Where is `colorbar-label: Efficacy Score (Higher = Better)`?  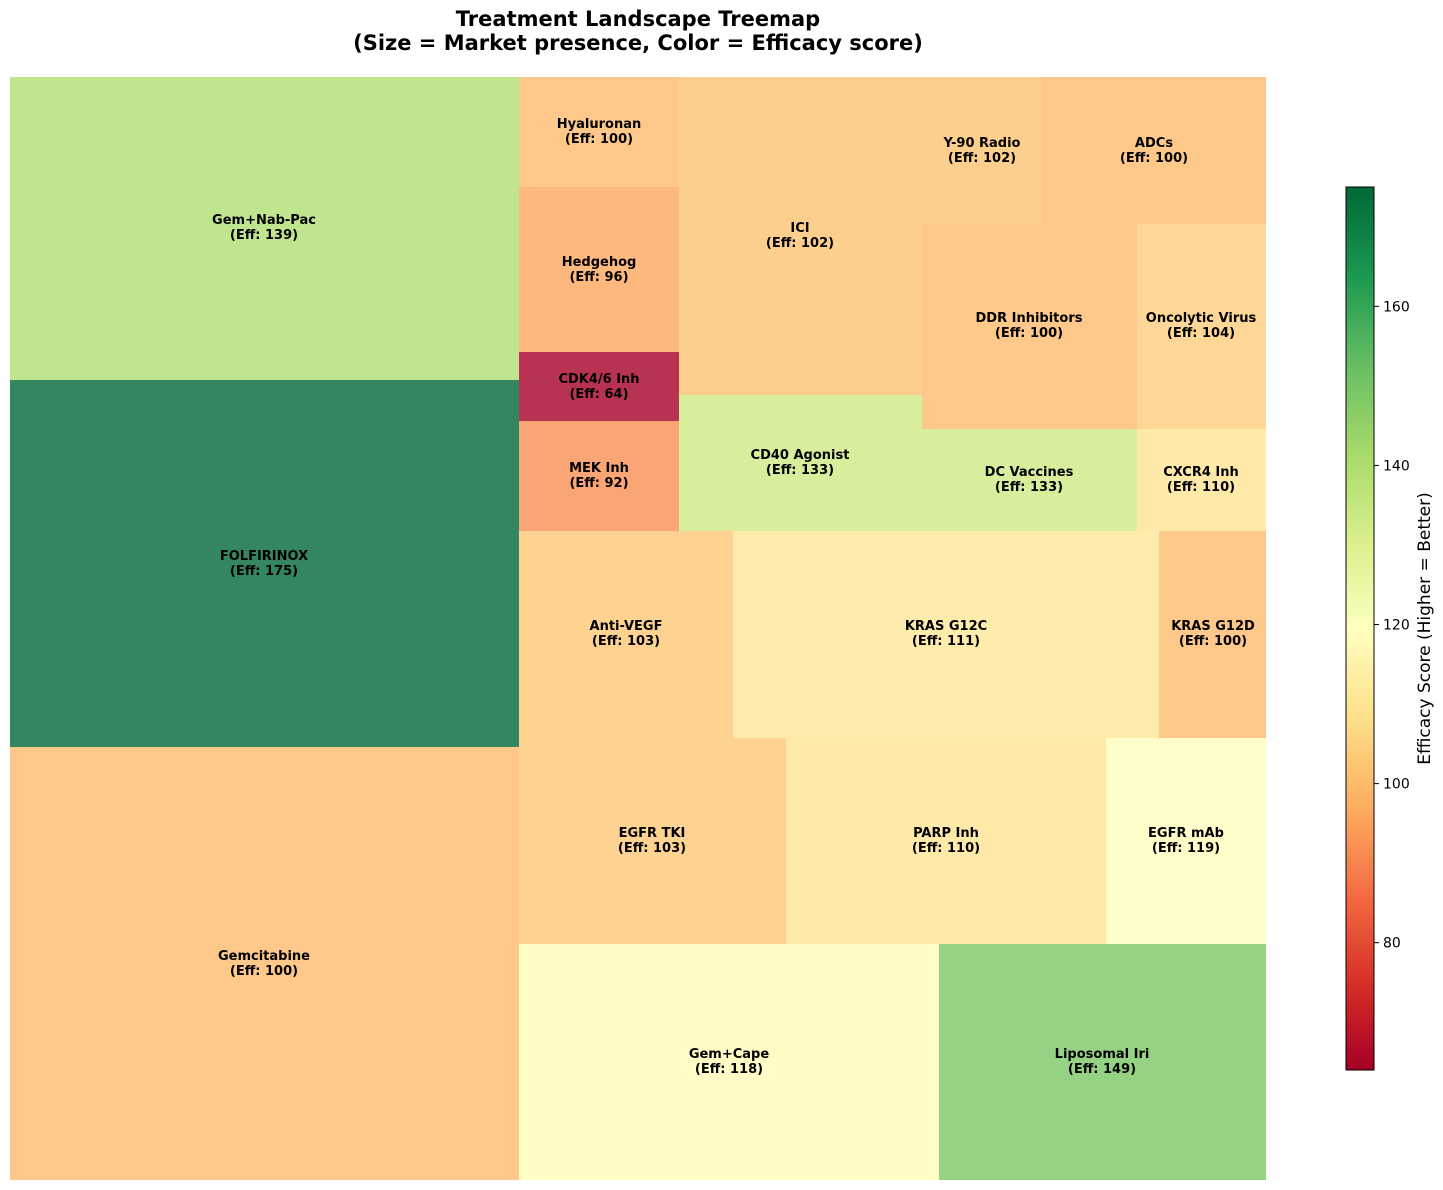 colorbar-label: Efficacy Score (Higher = Better) is located at coordinates (1425, 628).